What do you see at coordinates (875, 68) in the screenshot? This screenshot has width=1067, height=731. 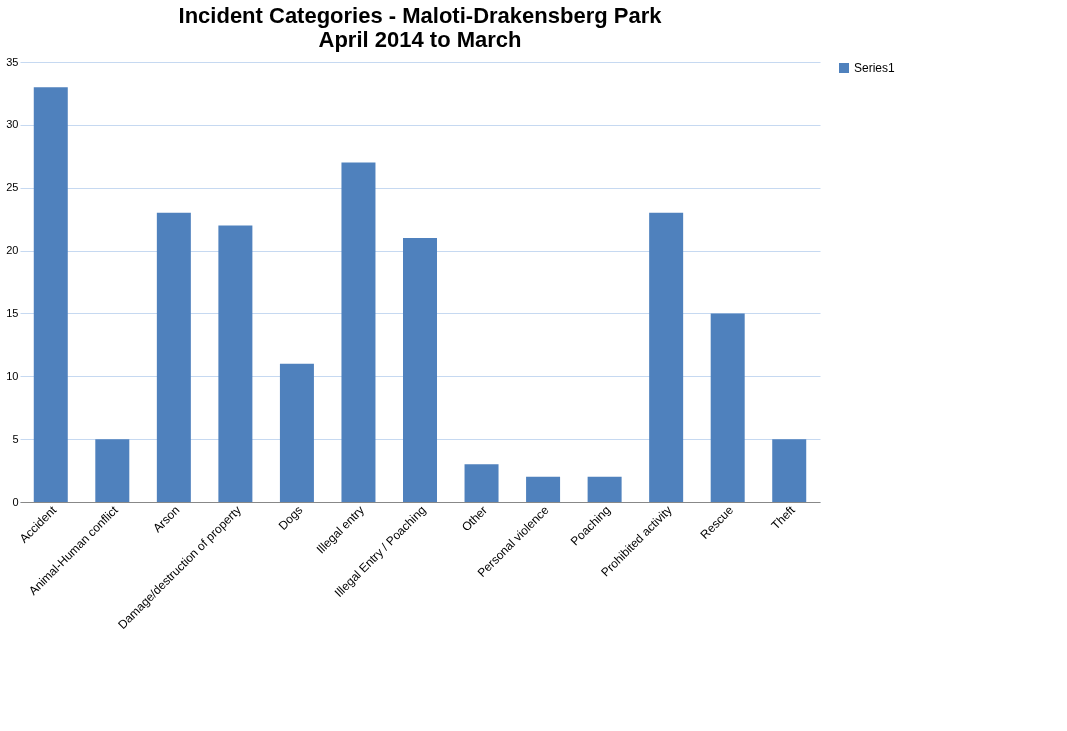 I see `legend-label: Series1` at bounding box center [875, 68].